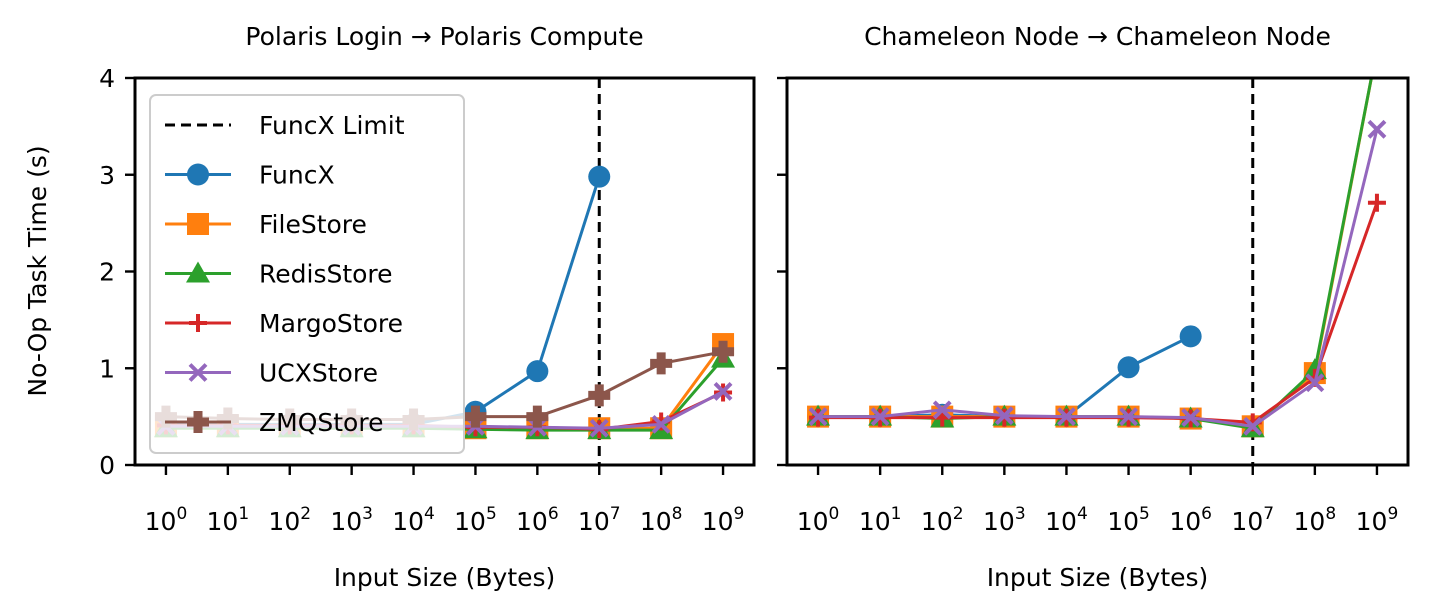 This screenshot has height=614, width=1429. I want to click on y-axis-label: No-Op Task Time (s), so click(37, 270).